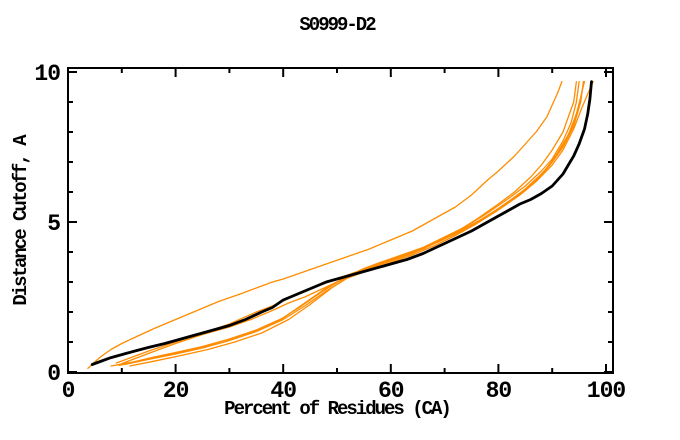 This screenshot has width=680, height=440. I want to click on x-tick-label: 100, so click(606, 391).